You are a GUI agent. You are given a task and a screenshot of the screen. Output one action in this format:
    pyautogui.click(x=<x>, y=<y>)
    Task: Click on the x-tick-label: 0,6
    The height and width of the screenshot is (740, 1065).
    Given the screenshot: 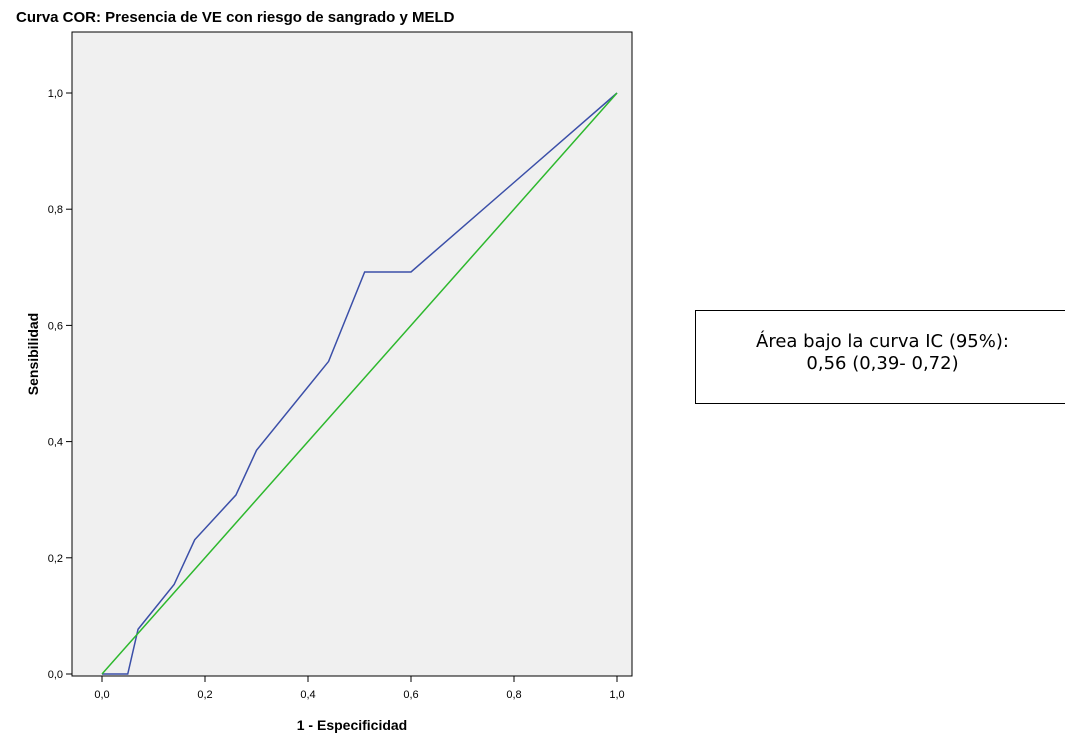 What is the action you would take?
    pyautogui.click(x=410, y=695)
    